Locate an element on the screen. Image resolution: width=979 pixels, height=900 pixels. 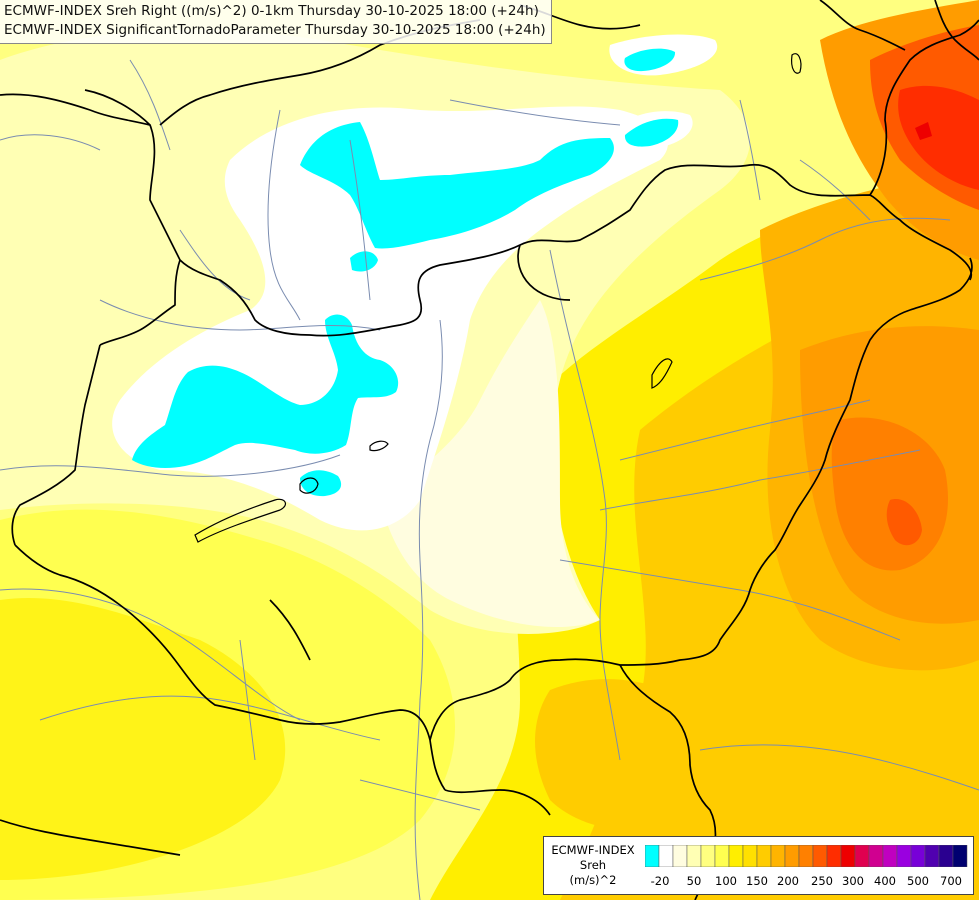
legend-tick-label: 250 is located at coordinates (822, 881).